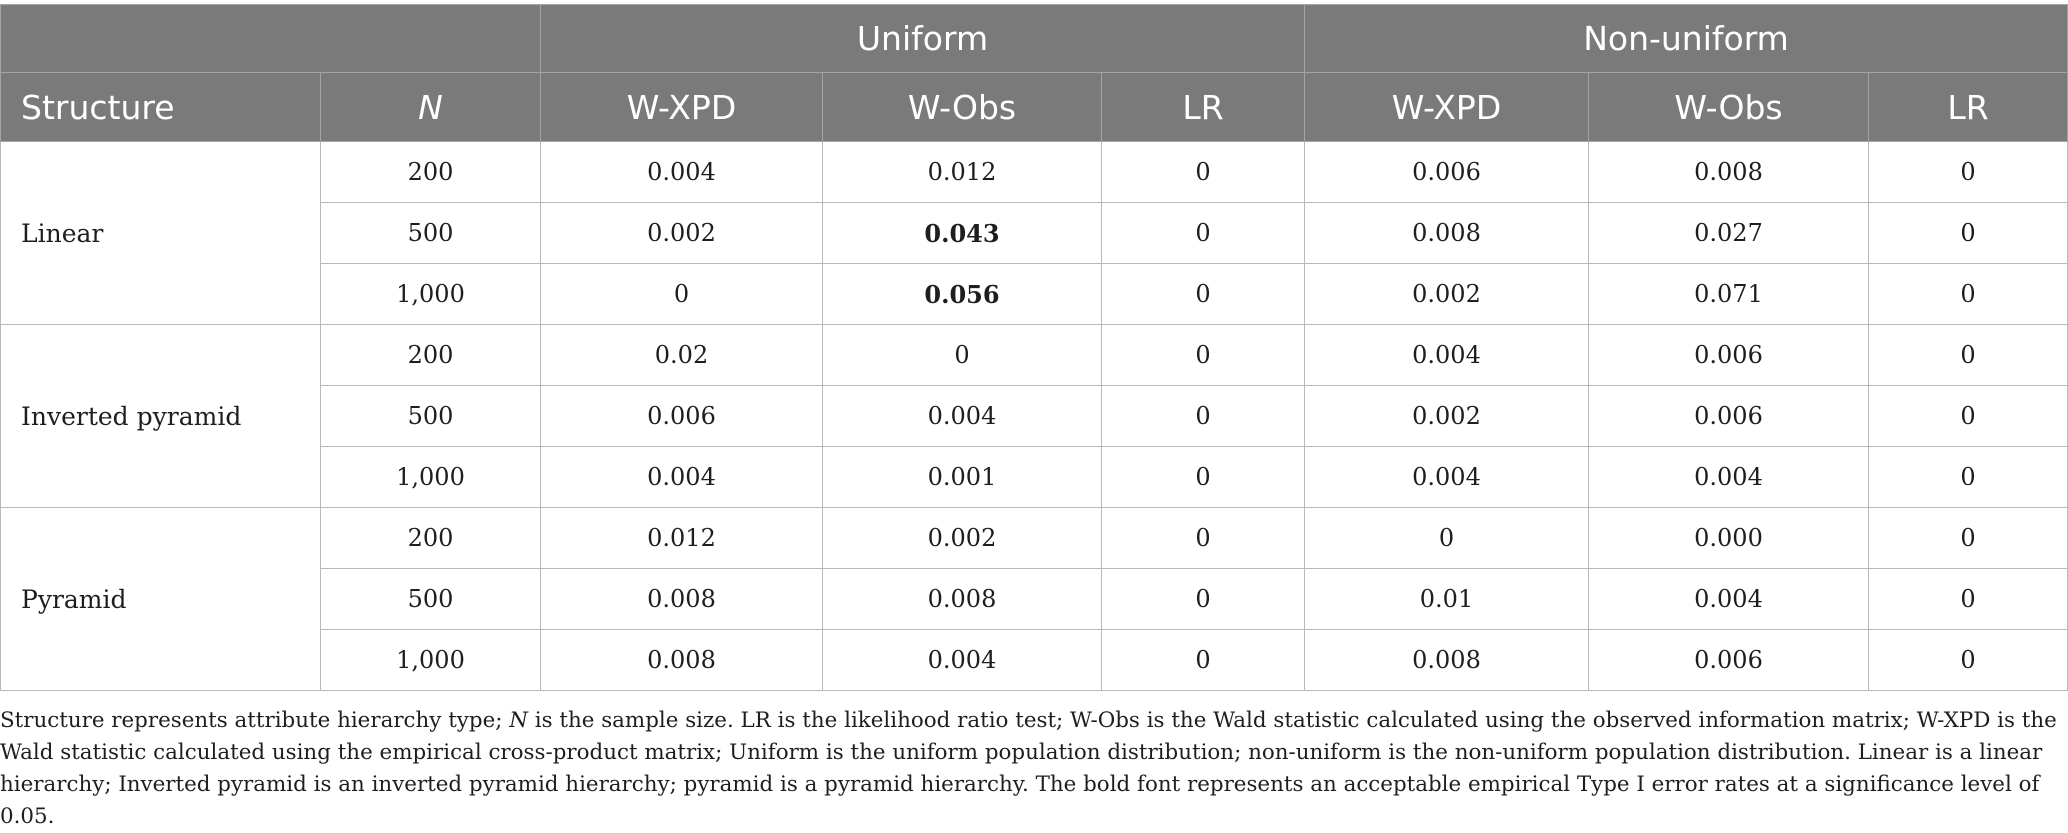  I want to click on nonuniform-wobs-cell: 0.000, so click(1728, 538).